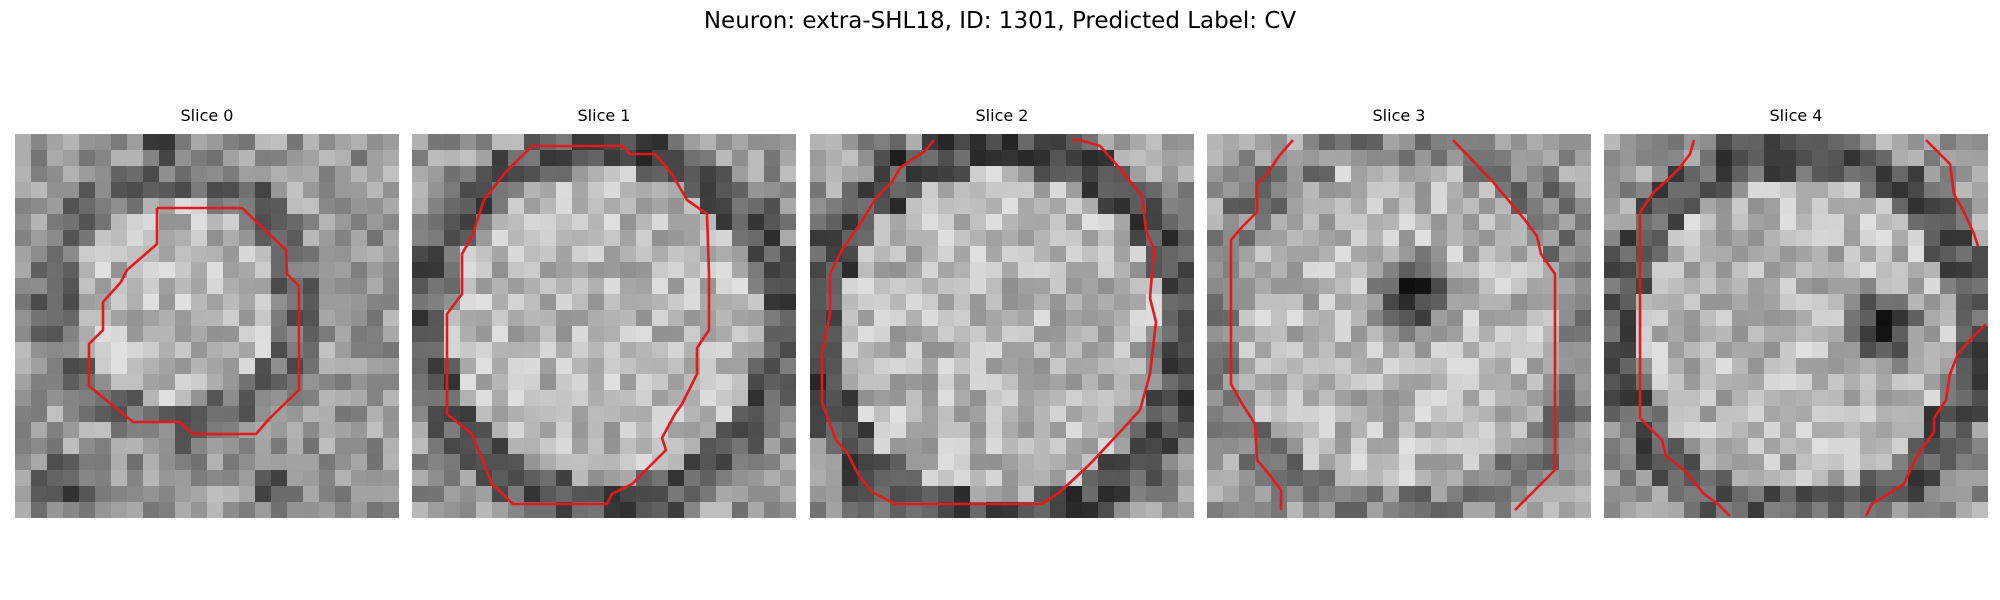 The height and width of the screenshot is (600, 2000). Describe the element at coordinates (207, 115) in the screenshot. I see `slice-title: Slice 0` at that location.